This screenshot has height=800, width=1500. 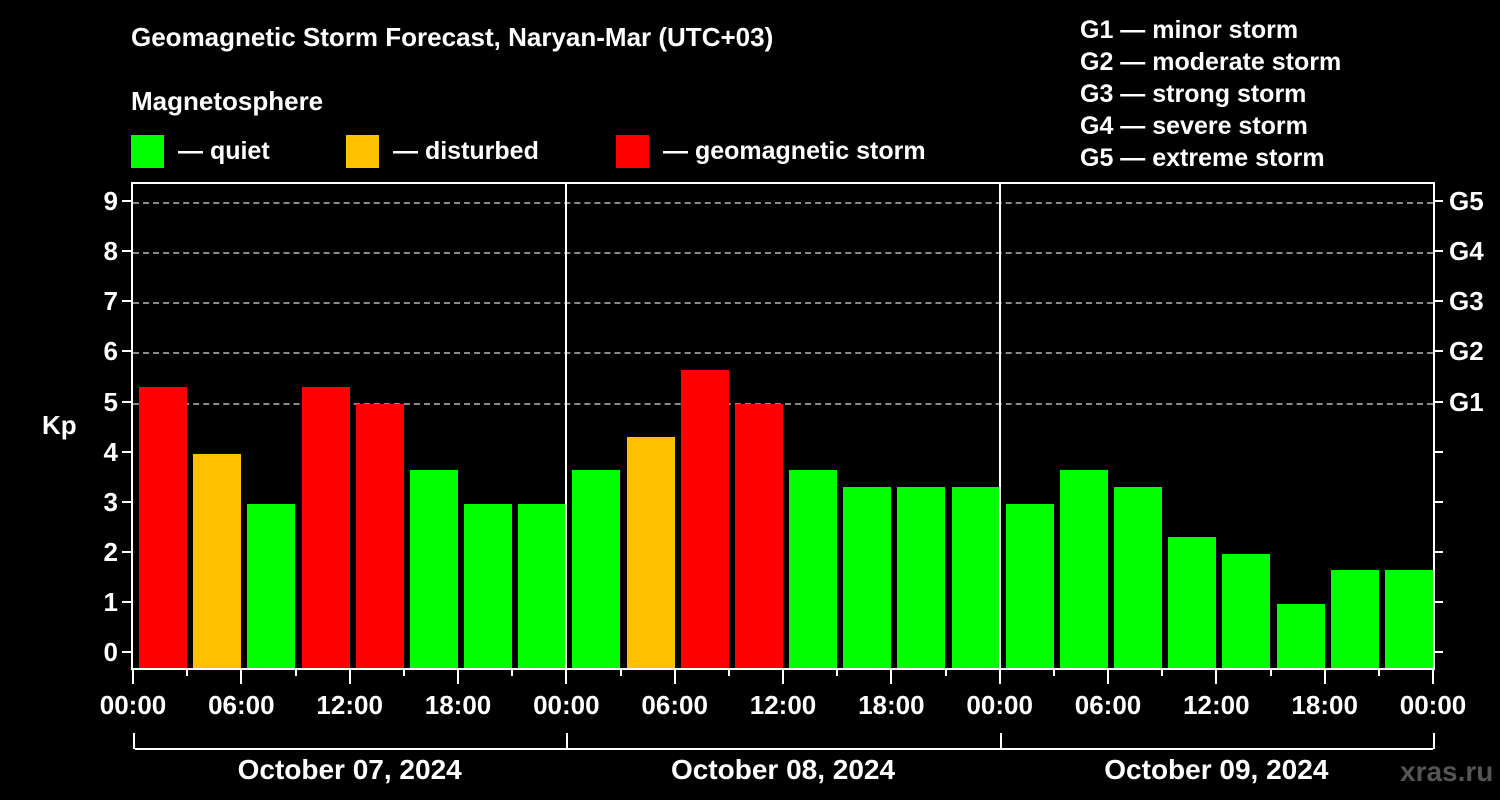 What do you see at coordinates (224, 150) in the screenshot?
I see `legend-label: — quiet` at bounding box center [224, 150].